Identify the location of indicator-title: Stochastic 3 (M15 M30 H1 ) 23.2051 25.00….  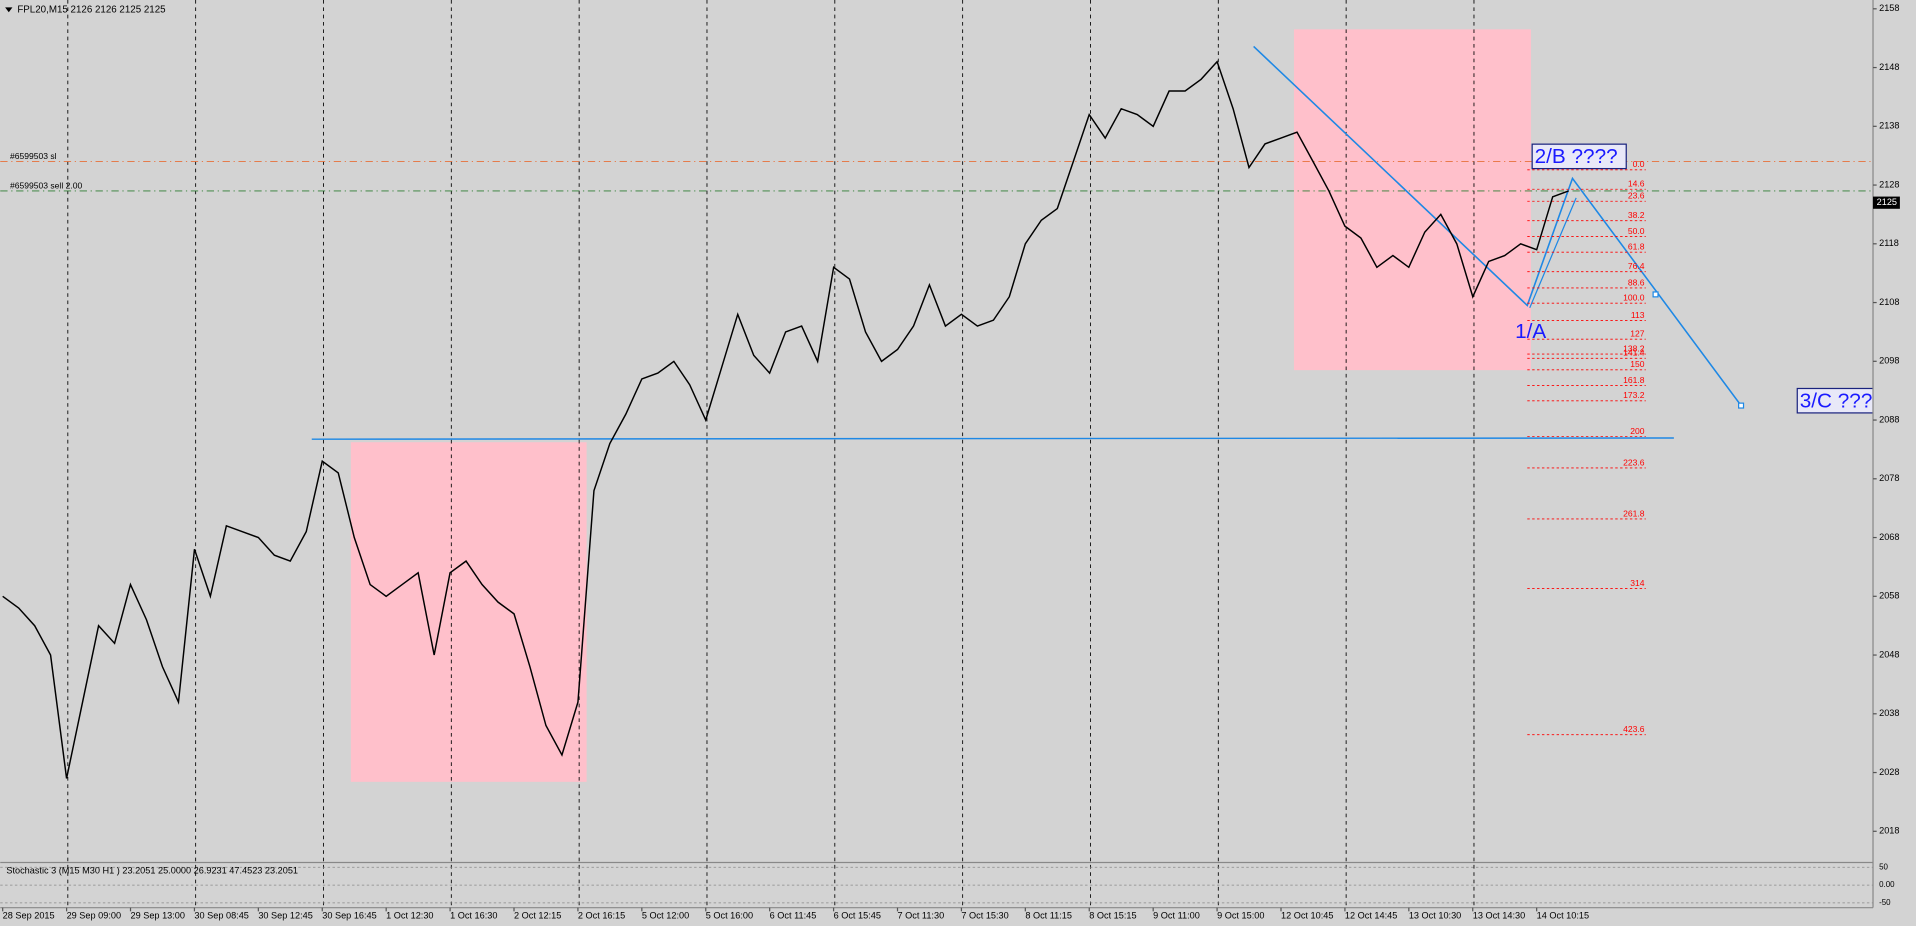
(152, 870).